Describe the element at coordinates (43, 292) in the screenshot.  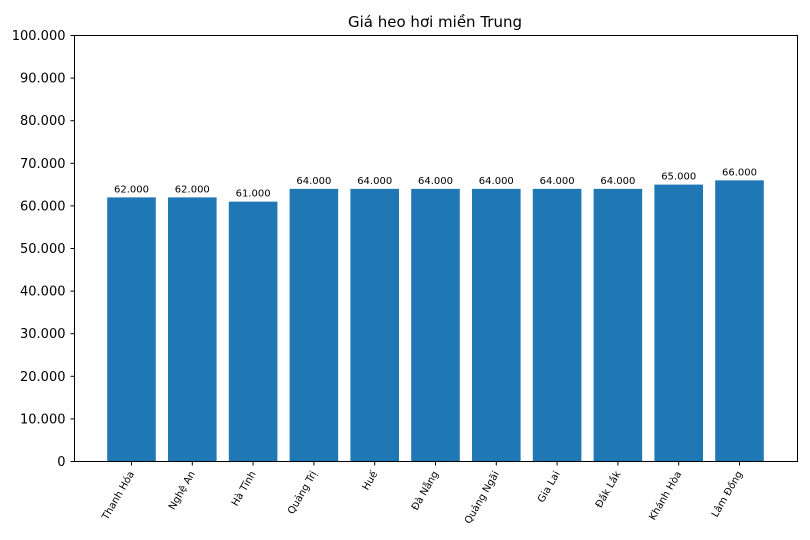
I see `y-tick-label: 40.000` at that location.